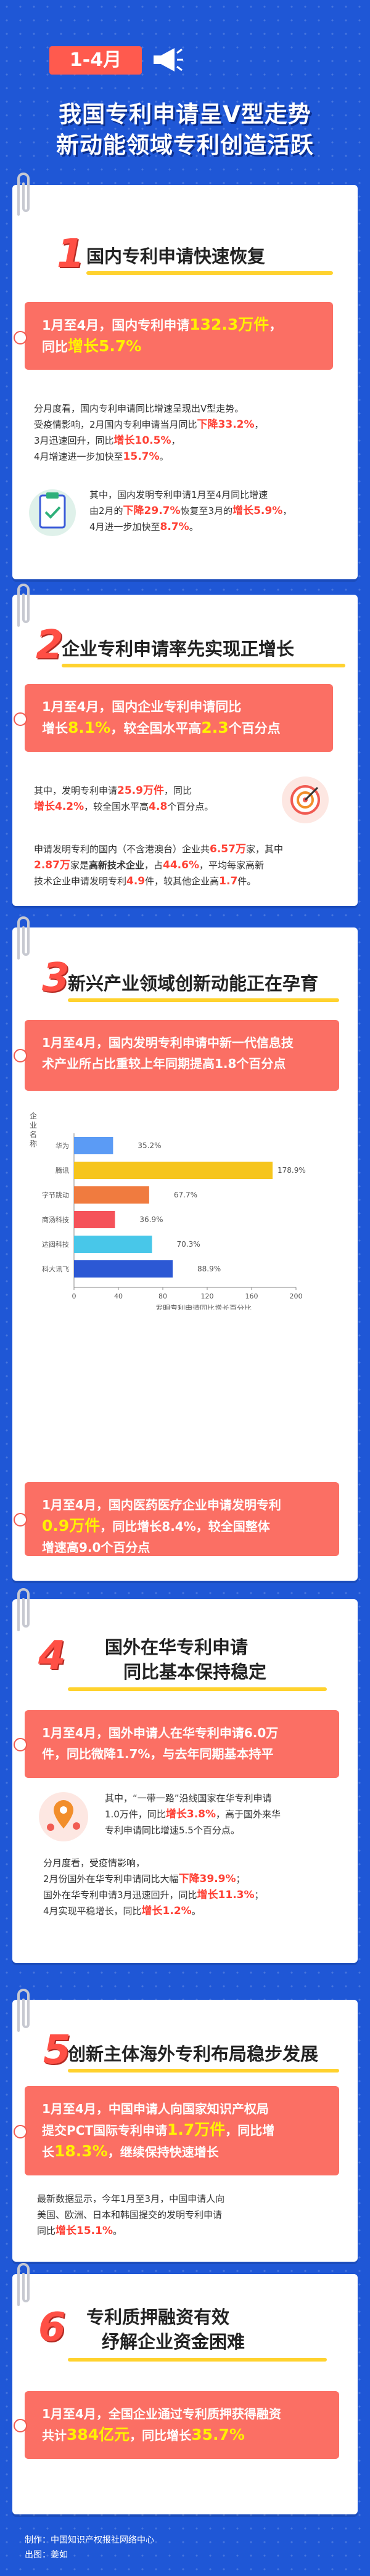 The image size is (370, 2576). What do you see at coordinates (142, 707) in the screenshot?
I see `s2-box-text: 1月至4月，国内企业专利申请同比` at bounding box center [142, 707].